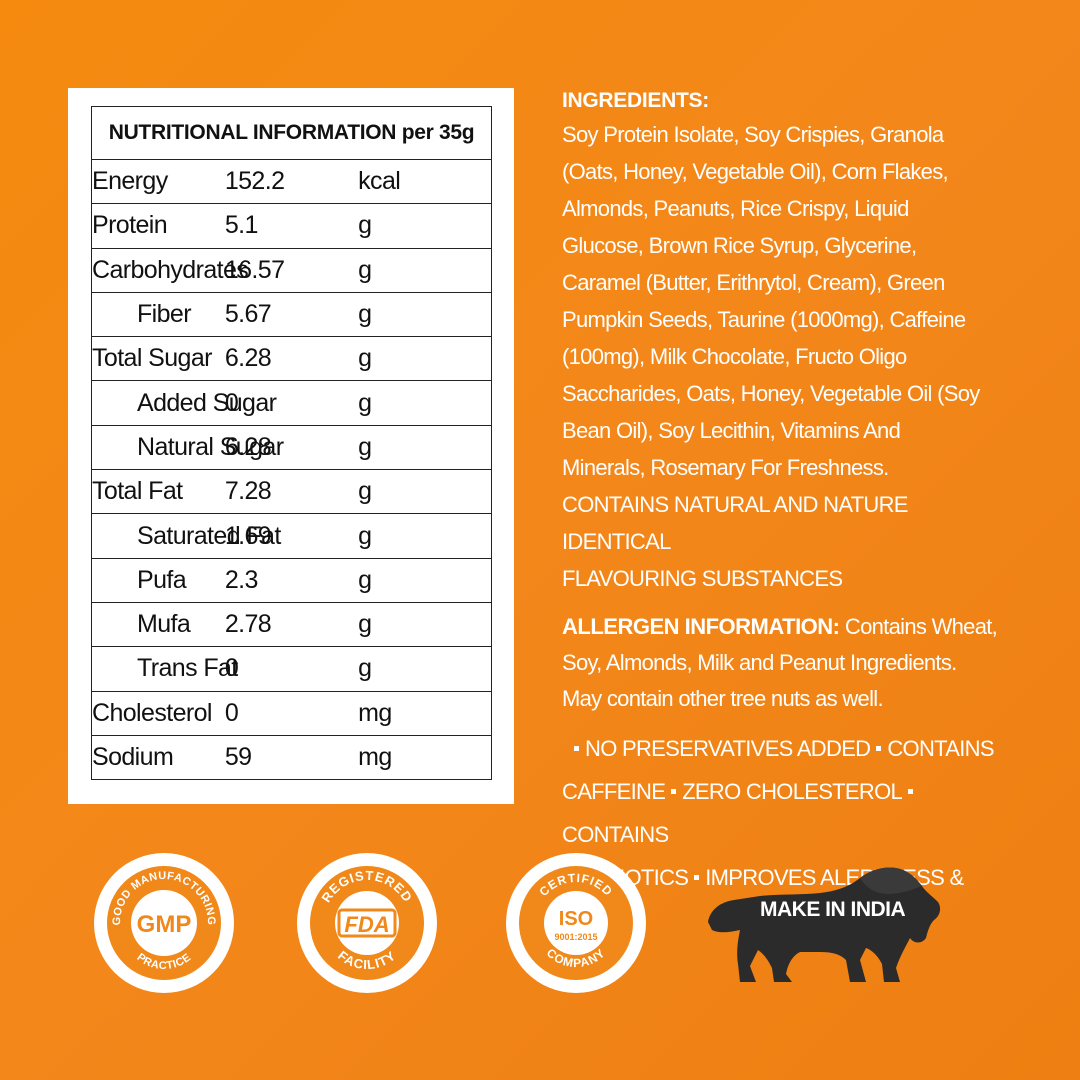  I want to click on fda-center-text: FDA, so click(366, 924).